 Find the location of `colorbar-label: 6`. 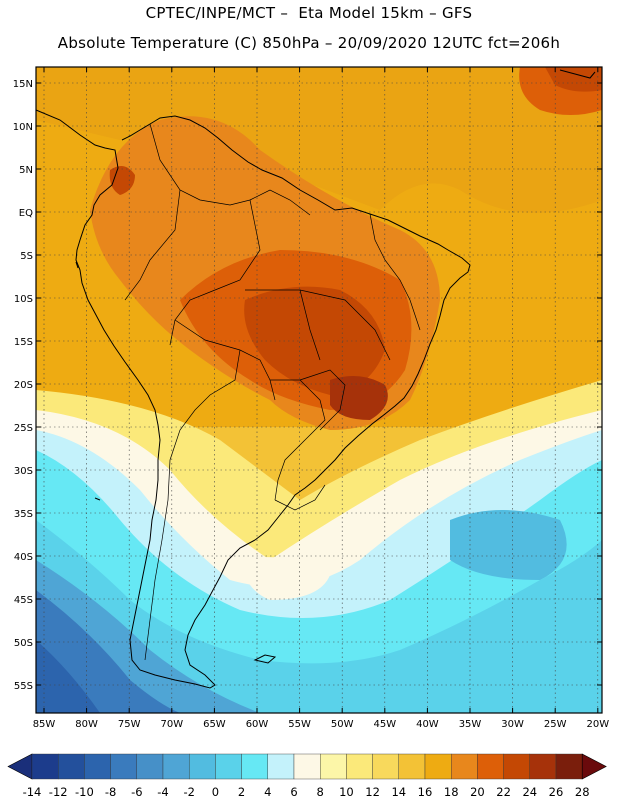

colorbar-label: 6 is located at coordinates (293, 792).